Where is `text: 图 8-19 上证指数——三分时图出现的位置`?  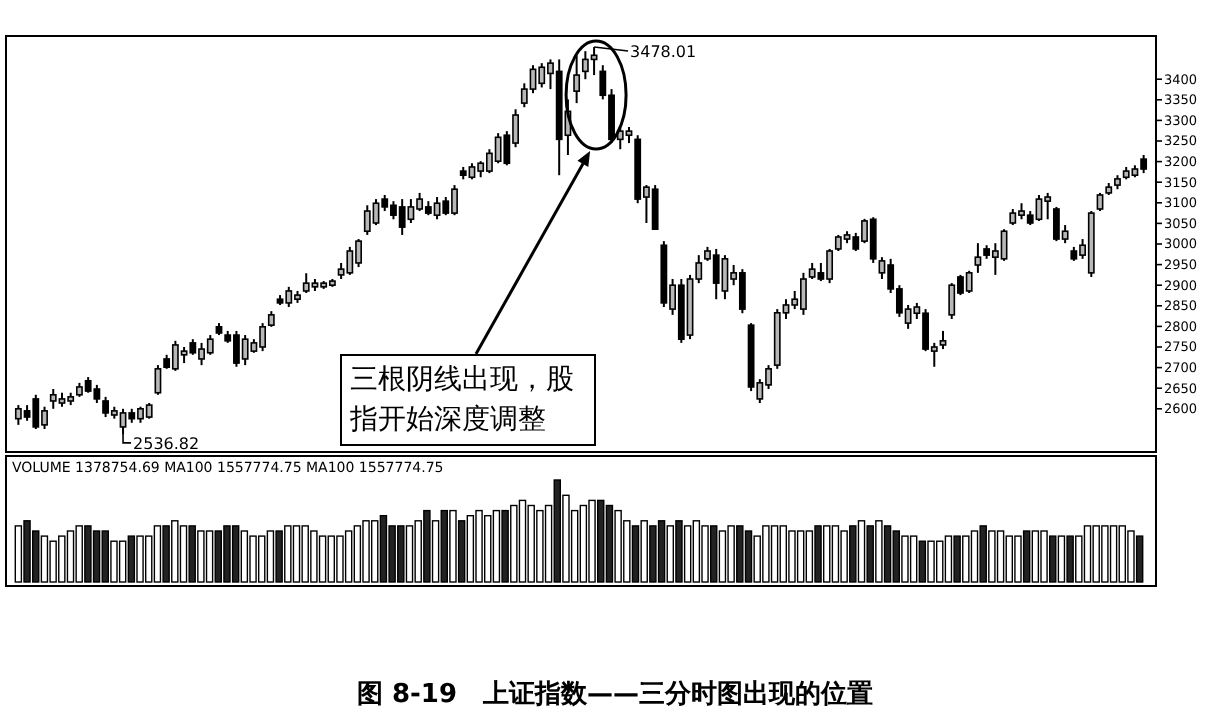
text: 图 8-19 上证指数——三分时图出现的位置 is located at coordinates (615, 695).